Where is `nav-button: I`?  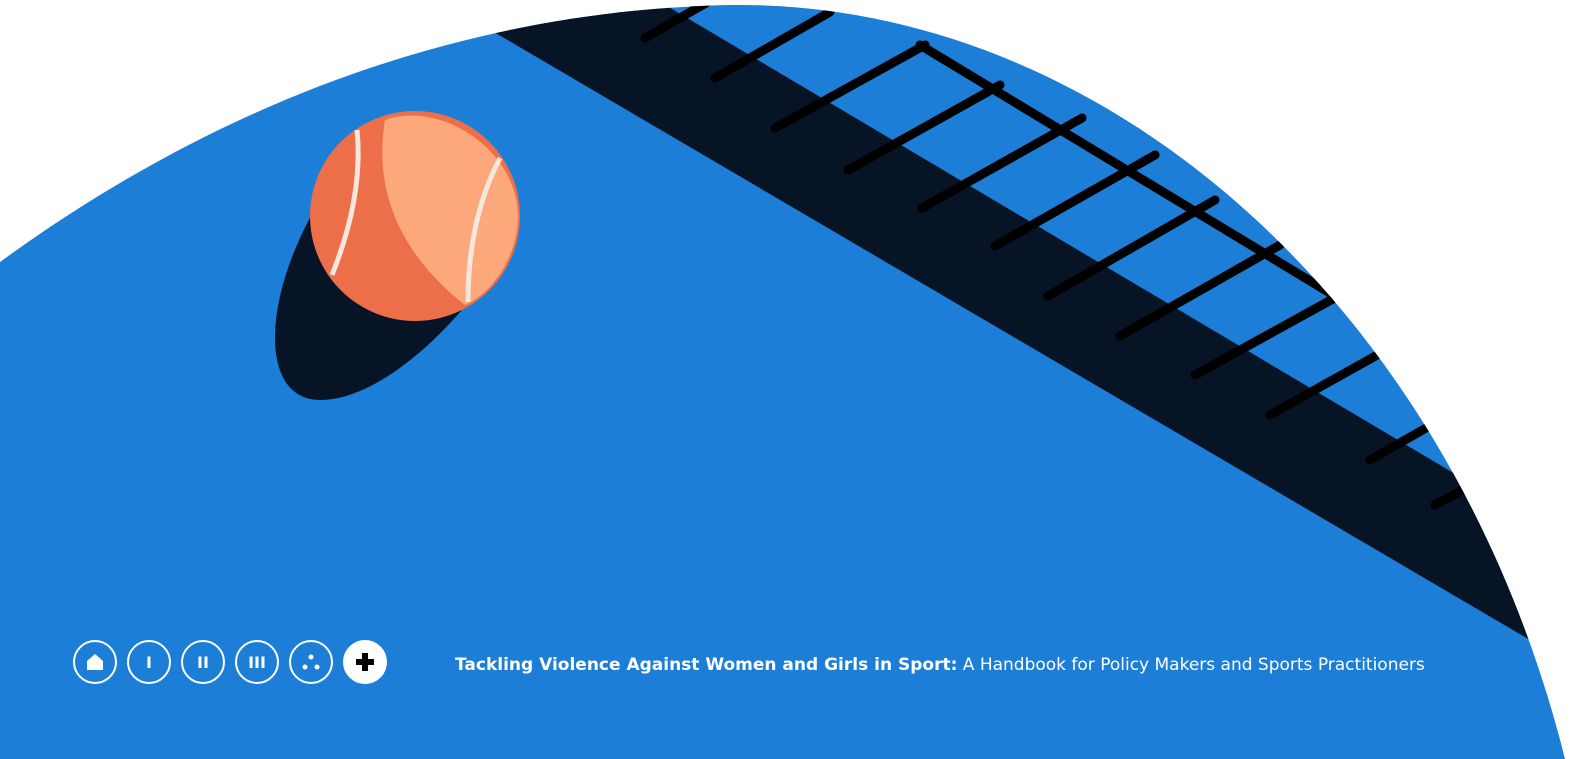
nav-button: I is located at coordinates (149, 662).